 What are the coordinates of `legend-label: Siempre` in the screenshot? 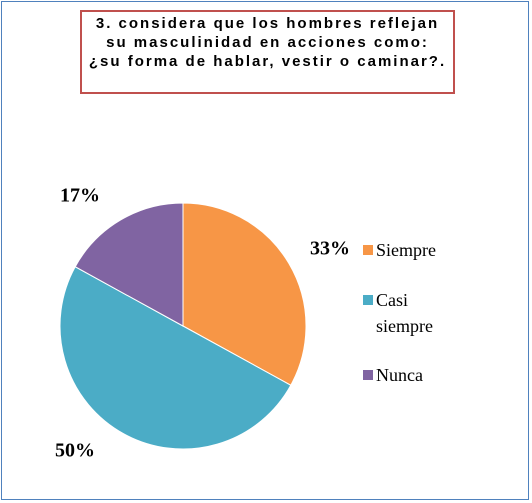 It's located at (406, 250).